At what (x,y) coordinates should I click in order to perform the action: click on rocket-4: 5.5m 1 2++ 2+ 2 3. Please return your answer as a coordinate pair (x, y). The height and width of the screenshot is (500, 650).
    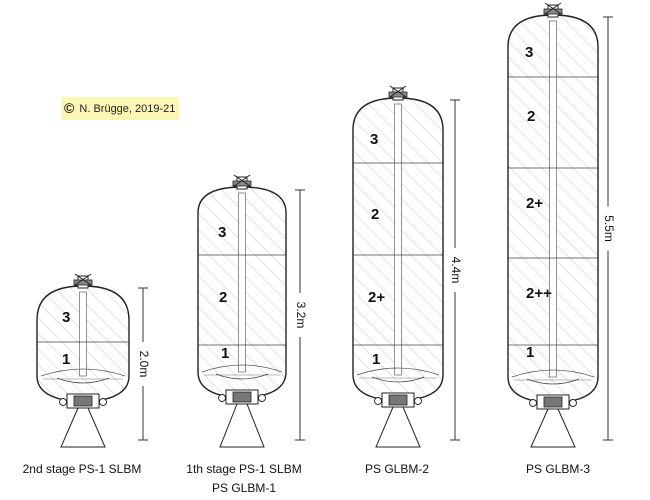
    Looking at the image, I should click on (561, 225).